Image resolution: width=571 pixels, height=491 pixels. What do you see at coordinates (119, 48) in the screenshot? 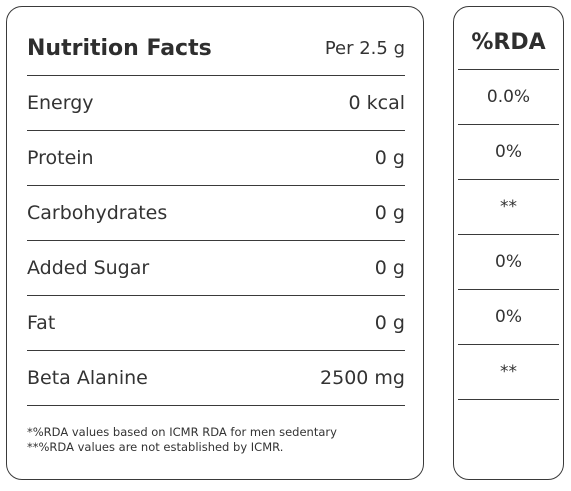
I see `nutrition-facts-title: Nutrition Facts` at bounding box center [119, 48].